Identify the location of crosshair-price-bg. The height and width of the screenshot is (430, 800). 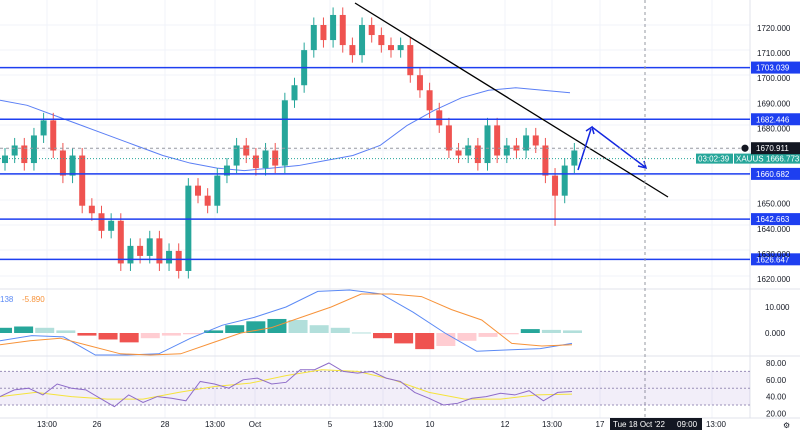
(775, 148).